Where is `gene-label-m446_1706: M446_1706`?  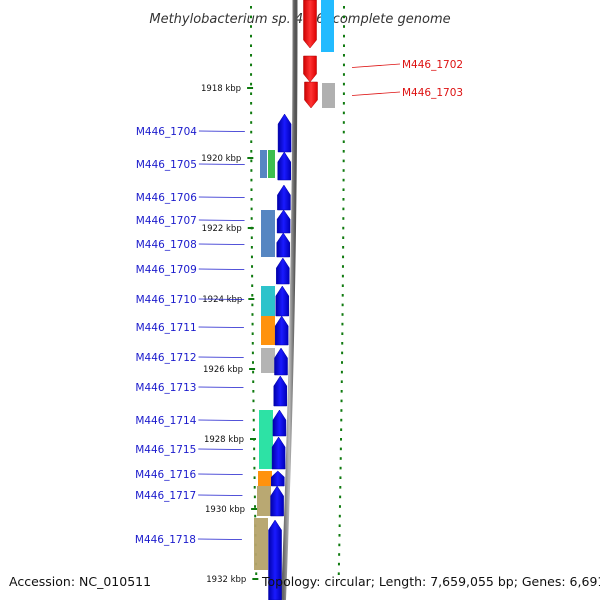
gene-label-m446_1706: M446_1706 is located at coordinates (166, 198).